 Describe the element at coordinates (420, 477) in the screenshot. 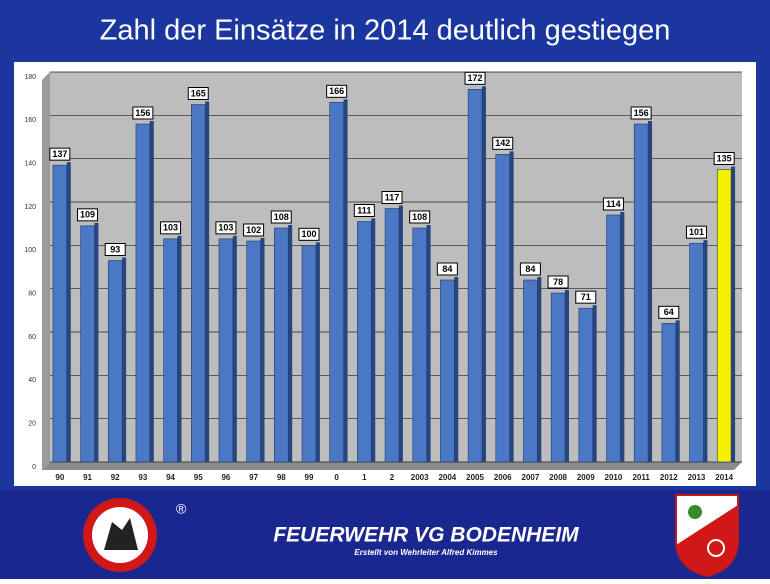

I see `x-tick-label: 2003` at that location.